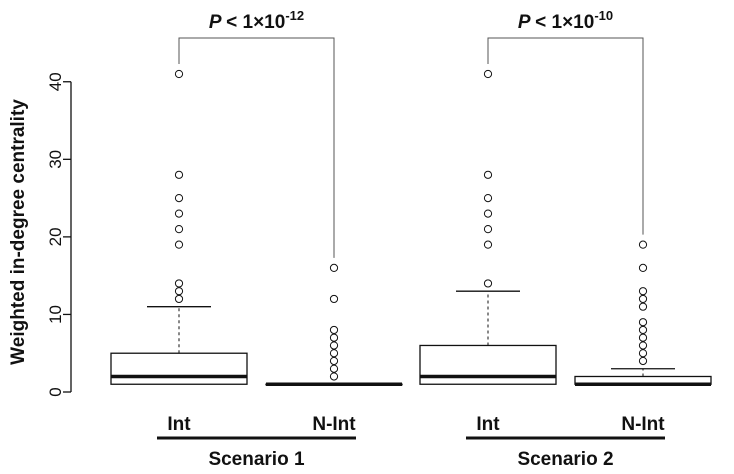  What do you see at coordinates (55, 81) in the screenshot?
I see `y-tick-label: 40` at bounding box center [55, 81].